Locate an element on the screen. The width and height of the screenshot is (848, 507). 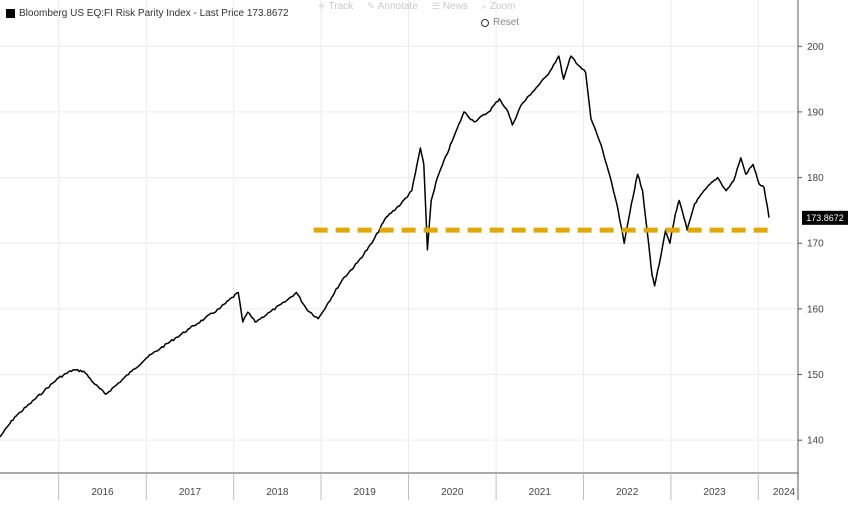
x-tick-label: 2023 is located at coordinates (714, 492).